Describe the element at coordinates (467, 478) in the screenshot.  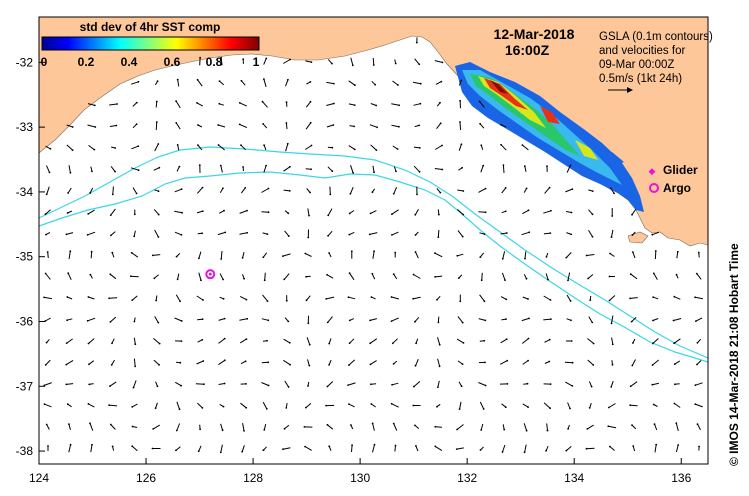
I see `x-tick-label: 132` at that location.